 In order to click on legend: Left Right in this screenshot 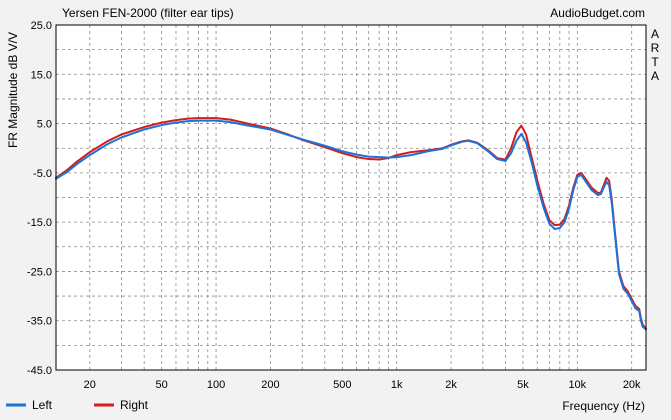, I will do `click(77, 405)`.